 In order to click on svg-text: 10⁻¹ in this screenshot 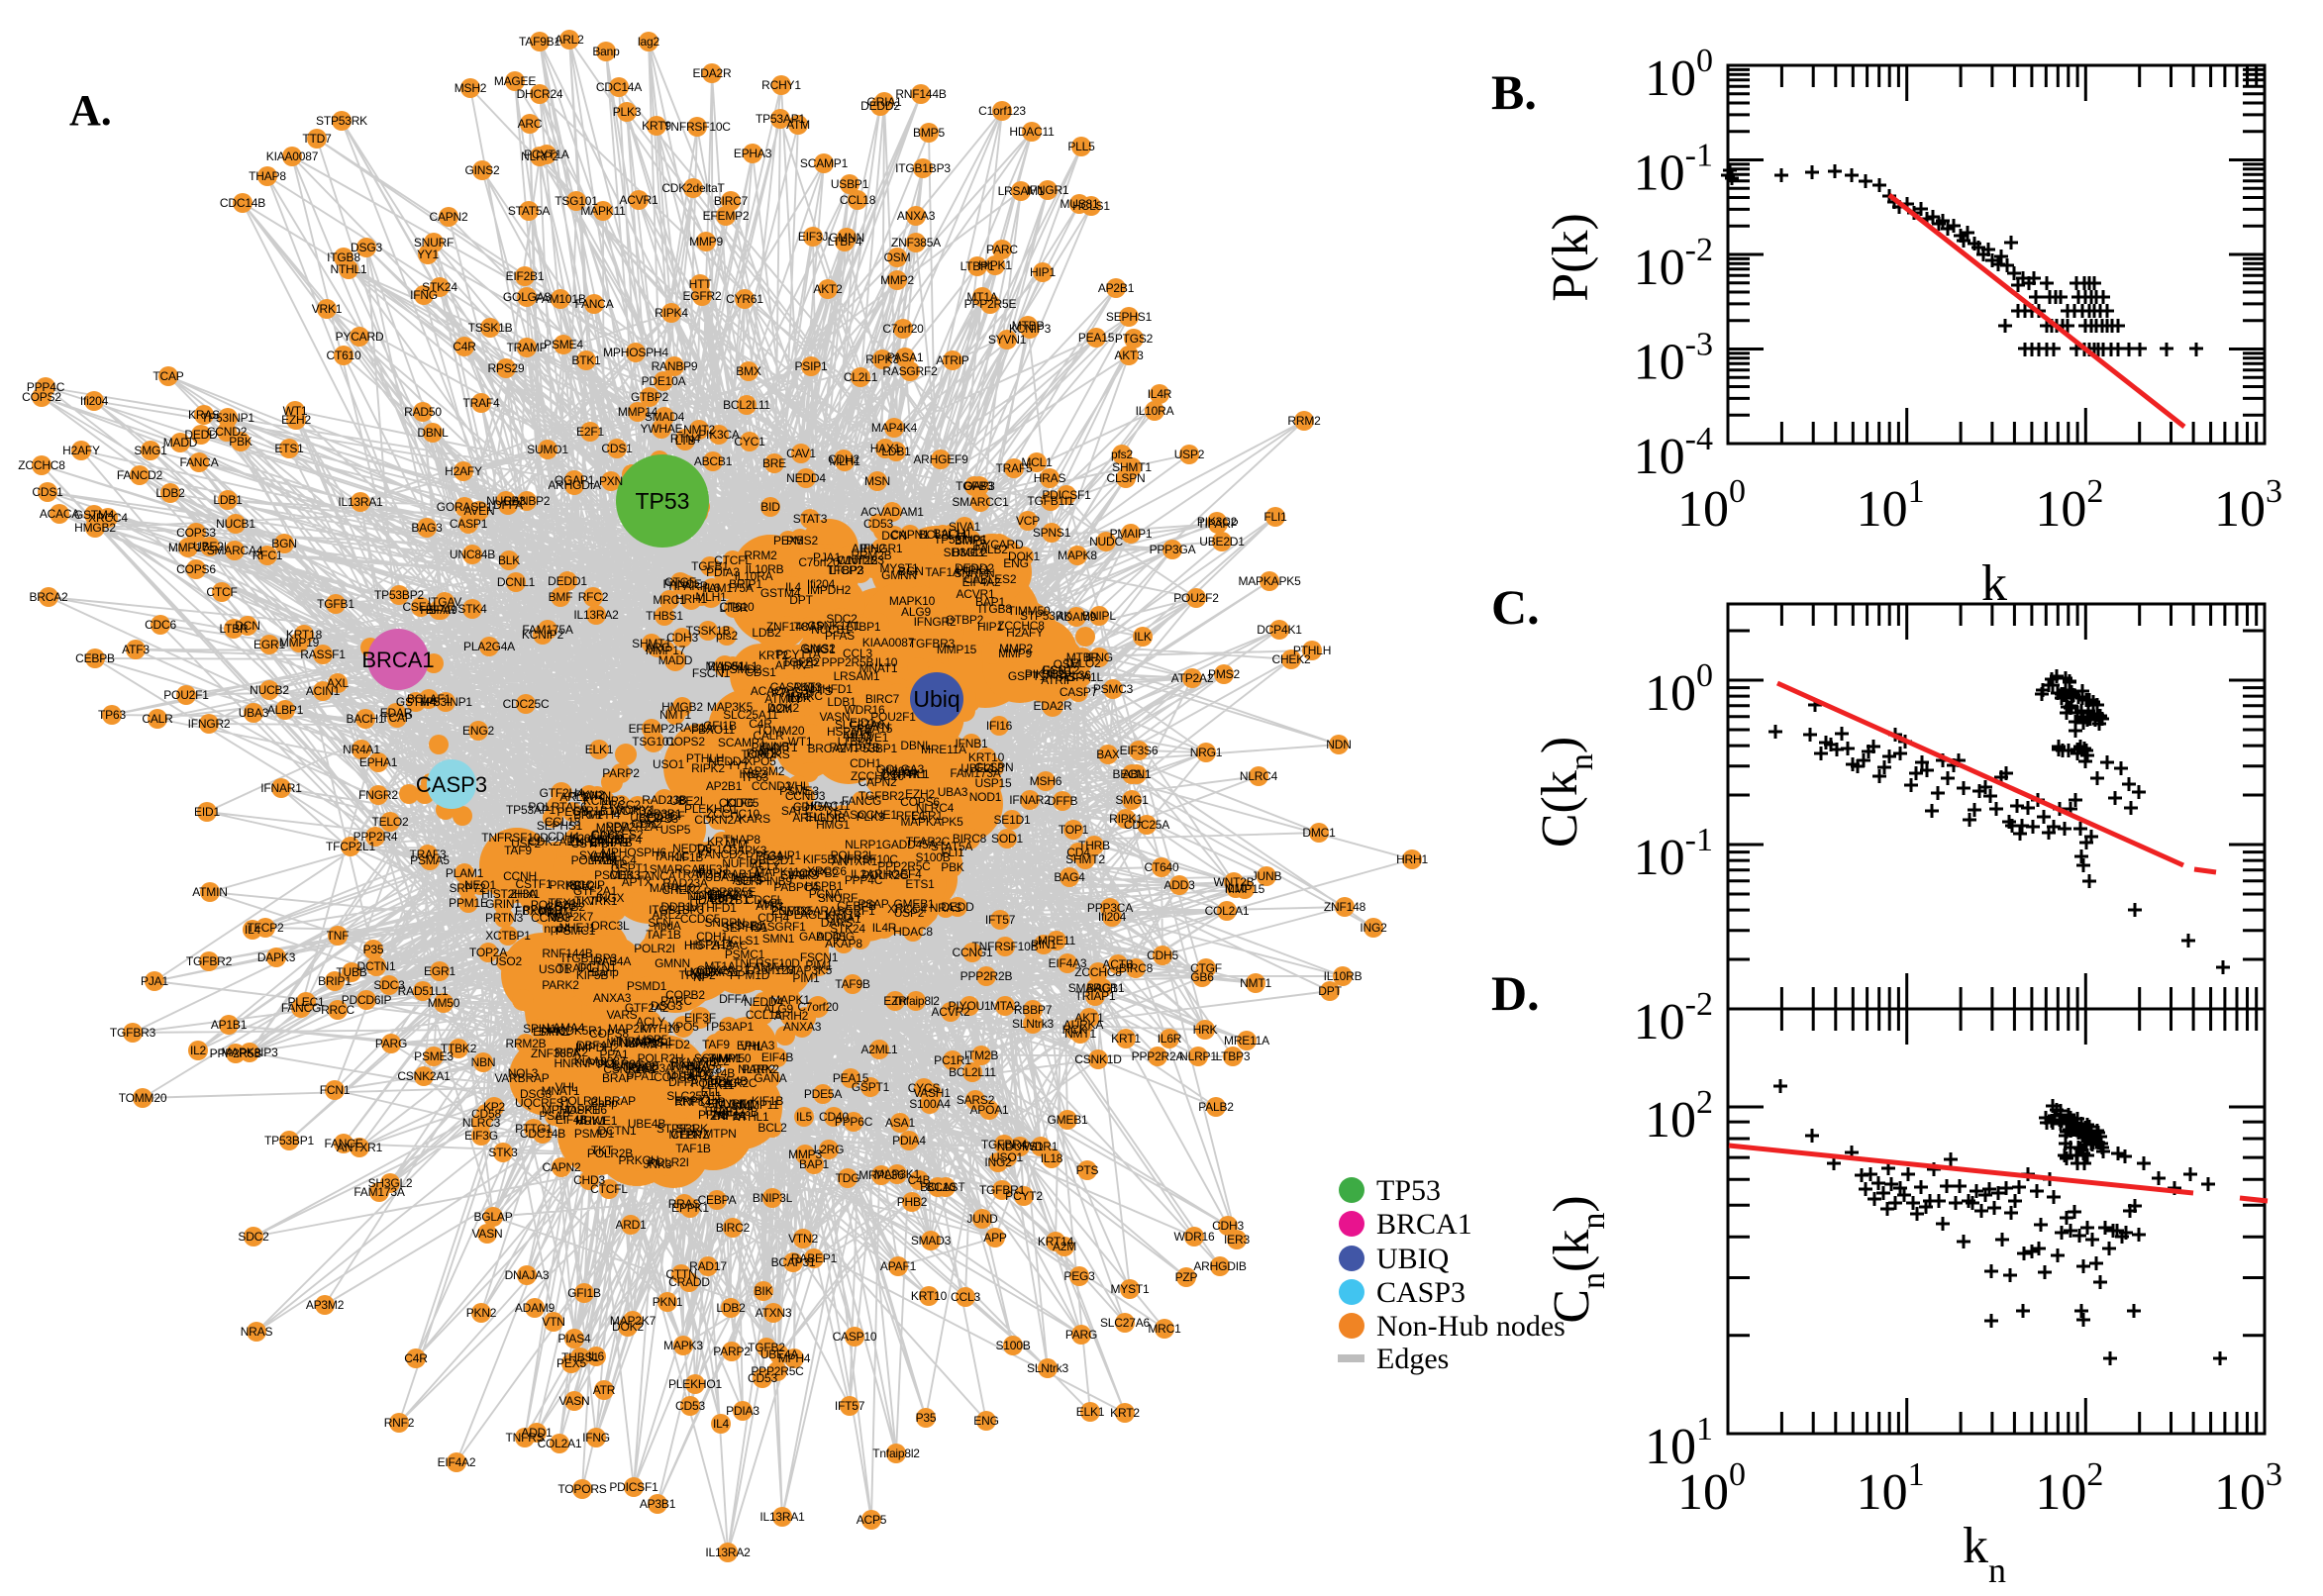, I will do `click(1673, 854)`.